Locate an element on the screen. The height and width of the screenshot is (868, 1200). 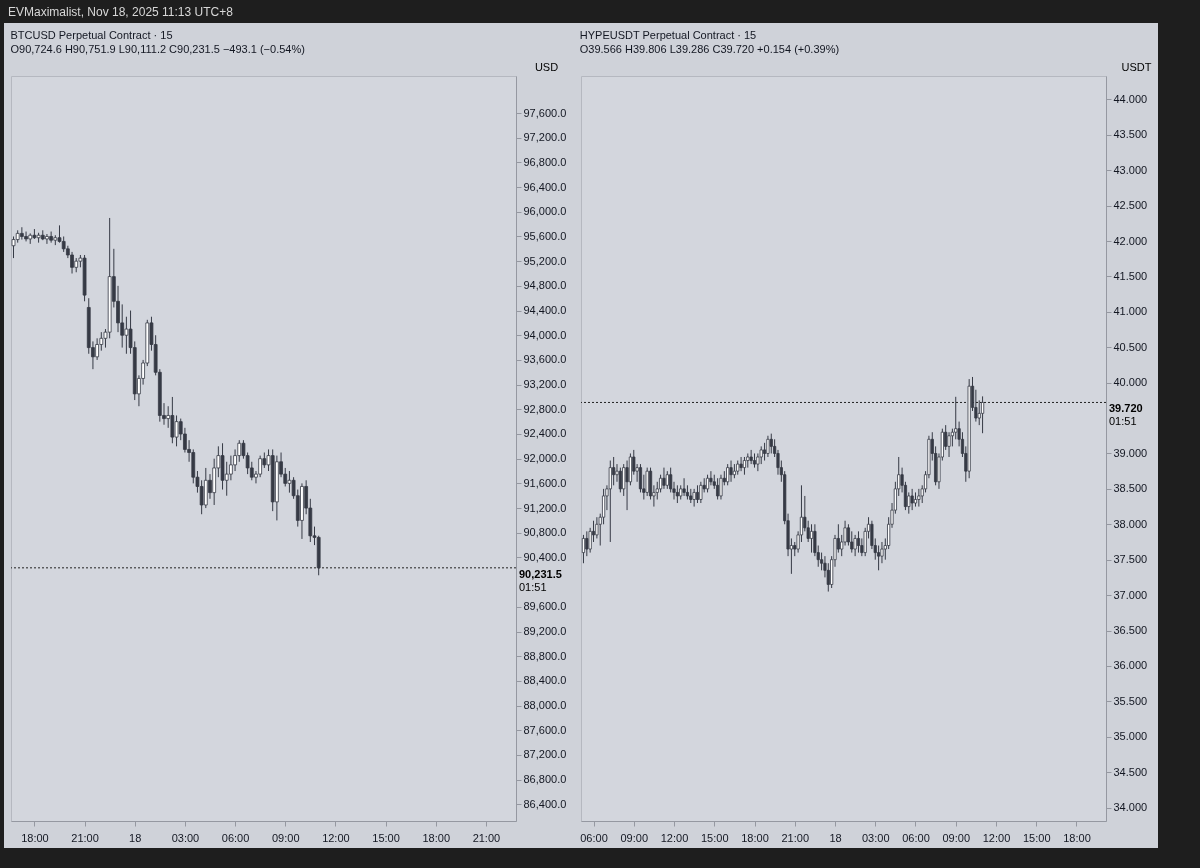
chart-title: HYPEUSDT Perpetual Contract · 15 is located at coordinates (668, 35).